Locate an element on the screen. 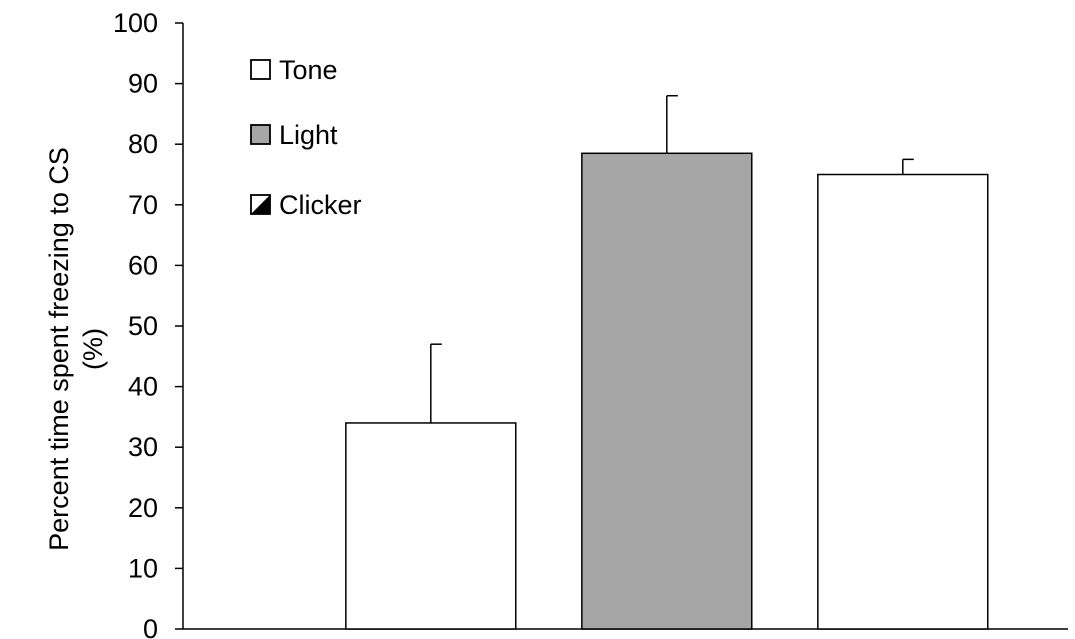 Image resolution: width=1075 pixels, height=639 pixels. y-tick-label: 90 is located at coordinates (143, 84).